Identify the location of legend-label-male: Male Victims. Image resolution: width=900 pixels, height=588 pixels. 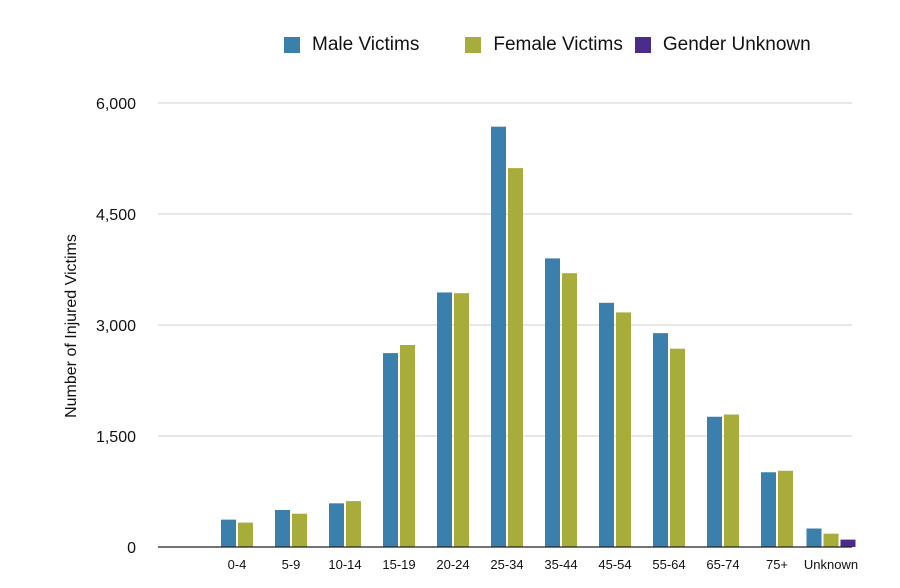
(366, 44).